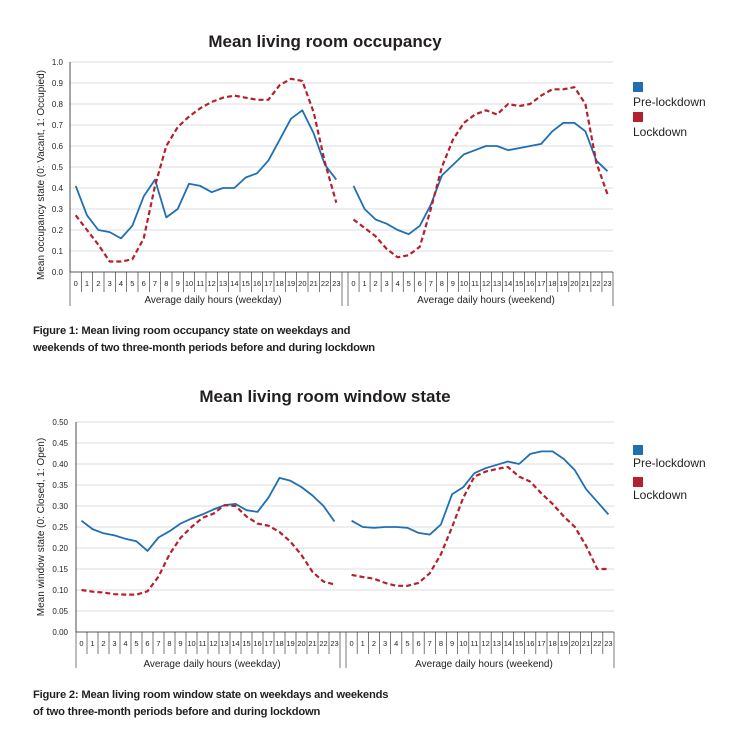 Image resolution: width=743 pixels, height=746 pixels. What do you see at coordinates (364, 283) in the screenshot?
I see `x-tick-label: 1` at bounding box center [364, 283].